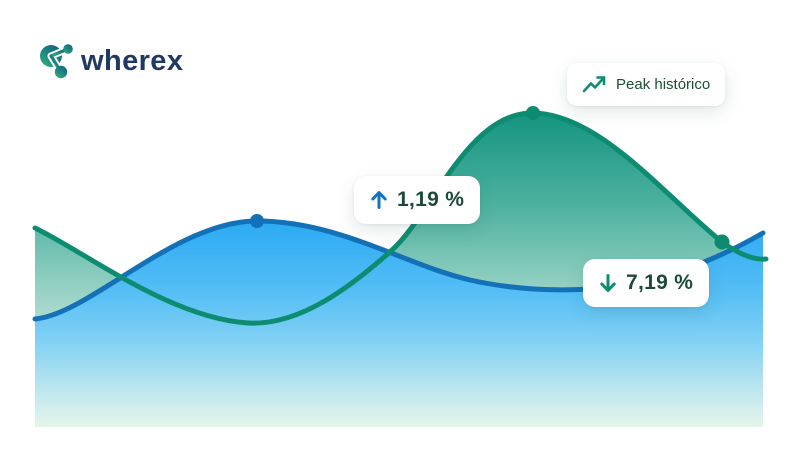  Describe the element at coordinates (608, 283) in the screenshot. I see `arrow-down-icon` at that location.